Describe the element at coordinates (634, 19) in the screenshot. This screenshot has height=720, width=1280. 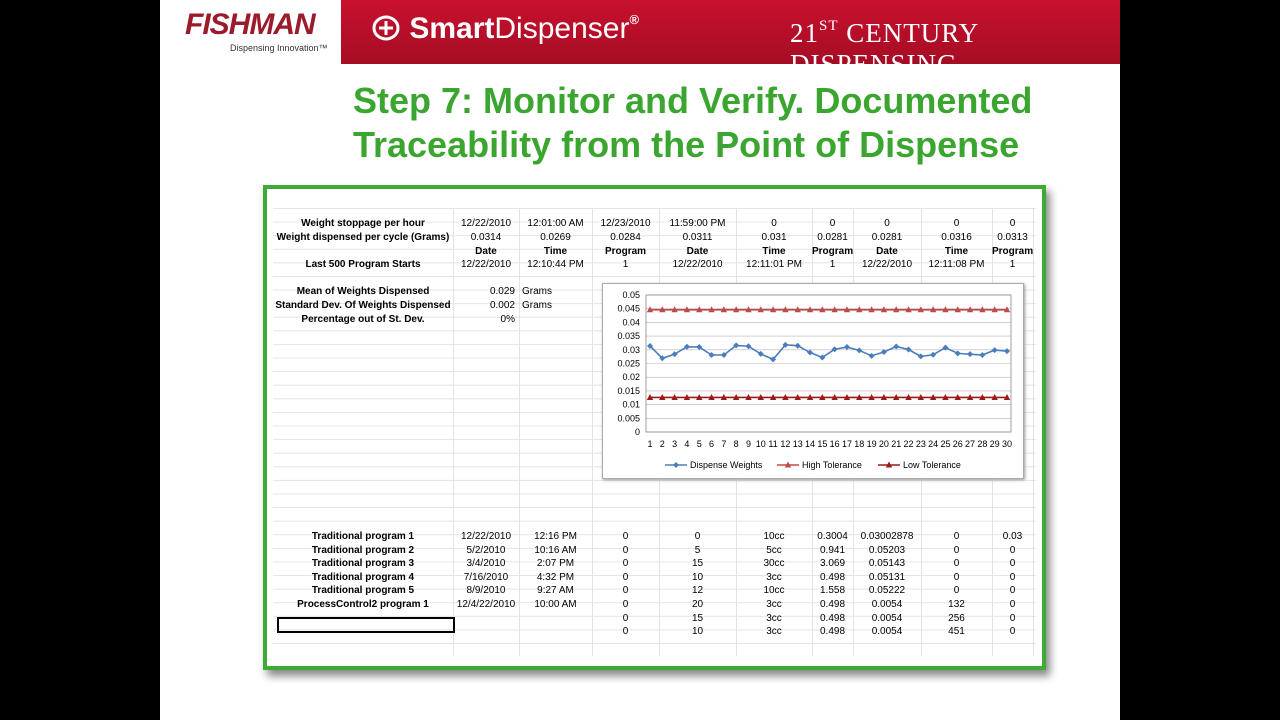
I see `registered-mark: ®` at that location.